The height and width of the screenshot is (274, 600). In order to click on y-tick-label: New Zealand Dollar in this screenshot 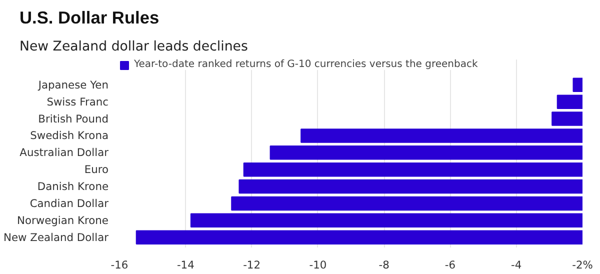, I will do `click(57, 237)`.